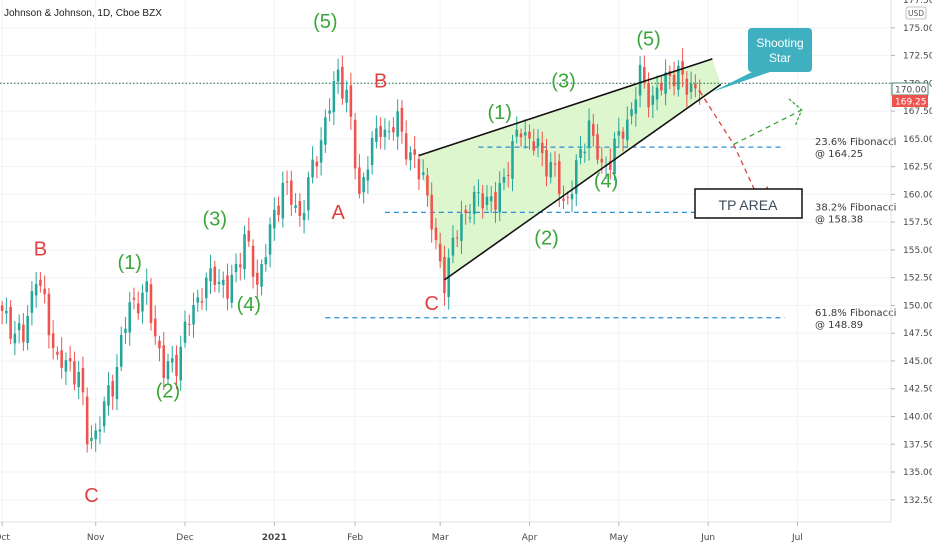 Image resolution: width=932 pixels, height=550 pixels. What do you see at coordinates (401, 532) in the screenshot?
I see `time-axis-ticks: Oct Nov Dec 2021 Feb Mar Apr May Jun Jul` at bounding box center [401, 532].